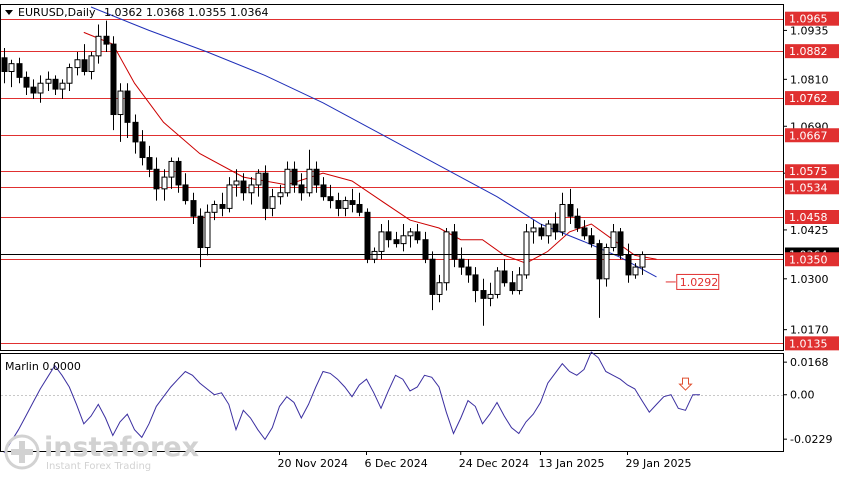 This screenshot has height=478, width=841. Describe the element at coordinates (808, 171) in the screenshot. I see `level-label-text: 1.0575` at that location.